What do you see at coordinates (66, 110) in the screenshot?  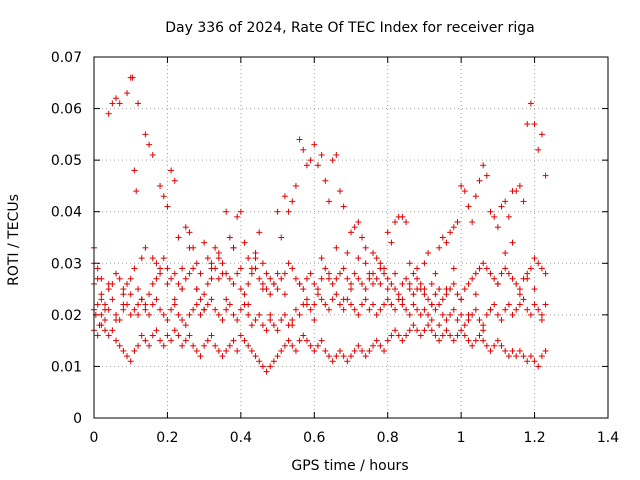 I see `y-tick-label: 0.06` at bounding box center [66, 110].